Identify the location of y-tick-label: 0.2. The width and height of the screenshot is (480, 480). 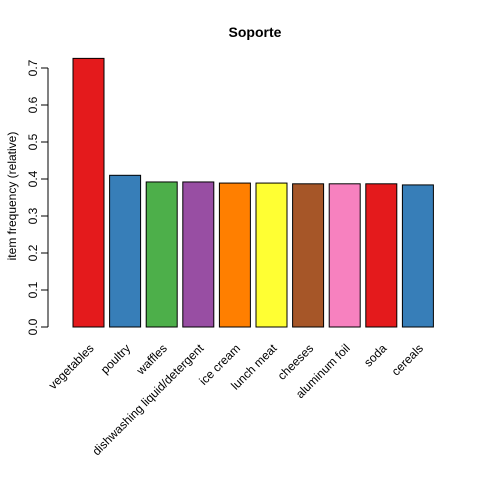
(33, 252).